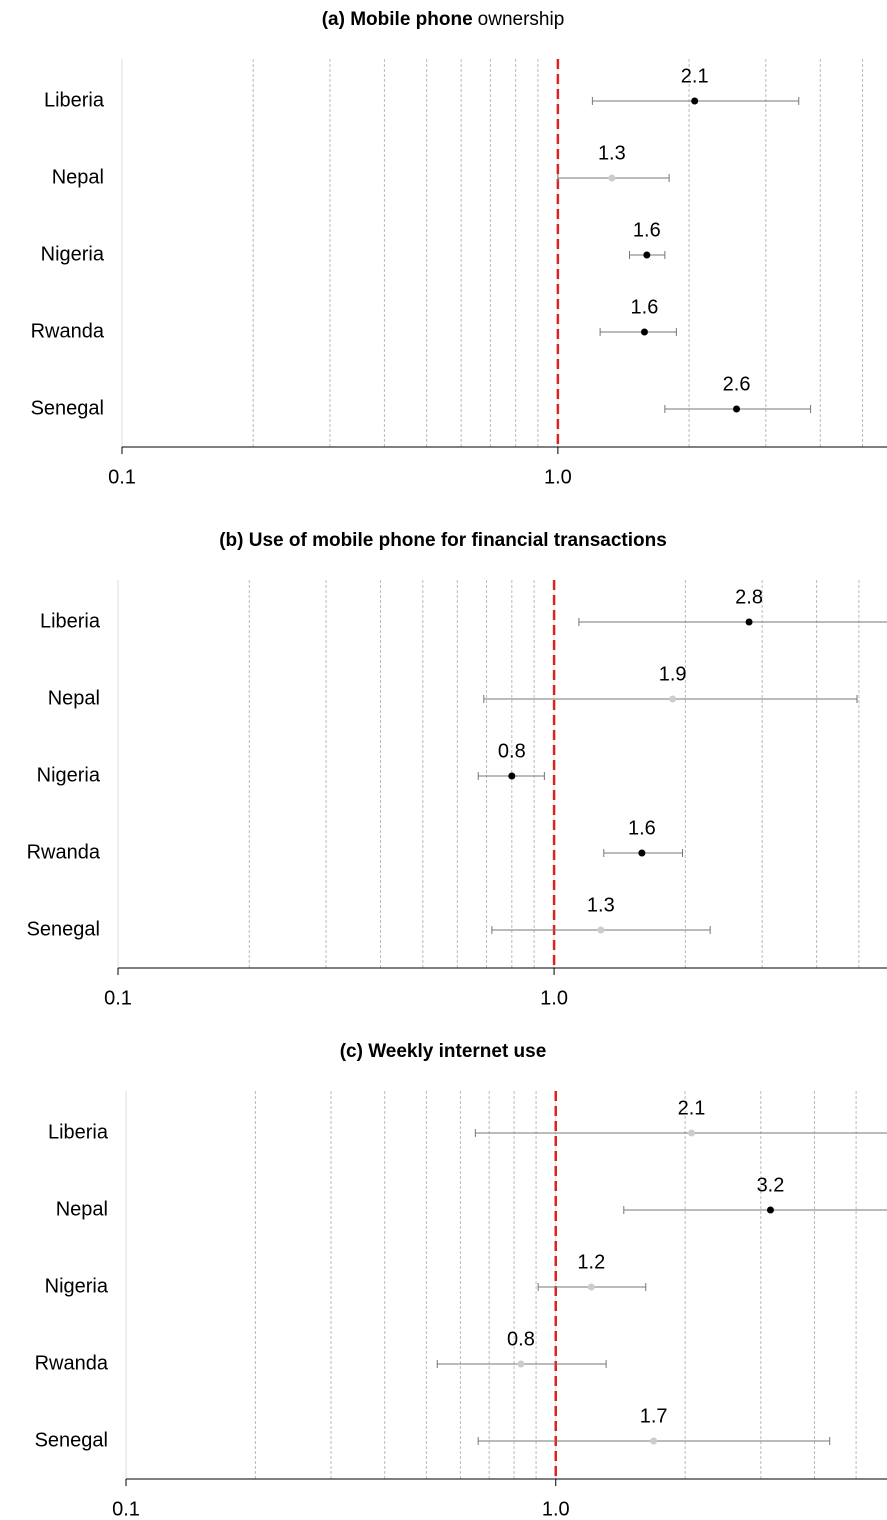  Describe the element at coordinates (673, 674) in the screenshot. I see `value-label: 1.9` at that location.